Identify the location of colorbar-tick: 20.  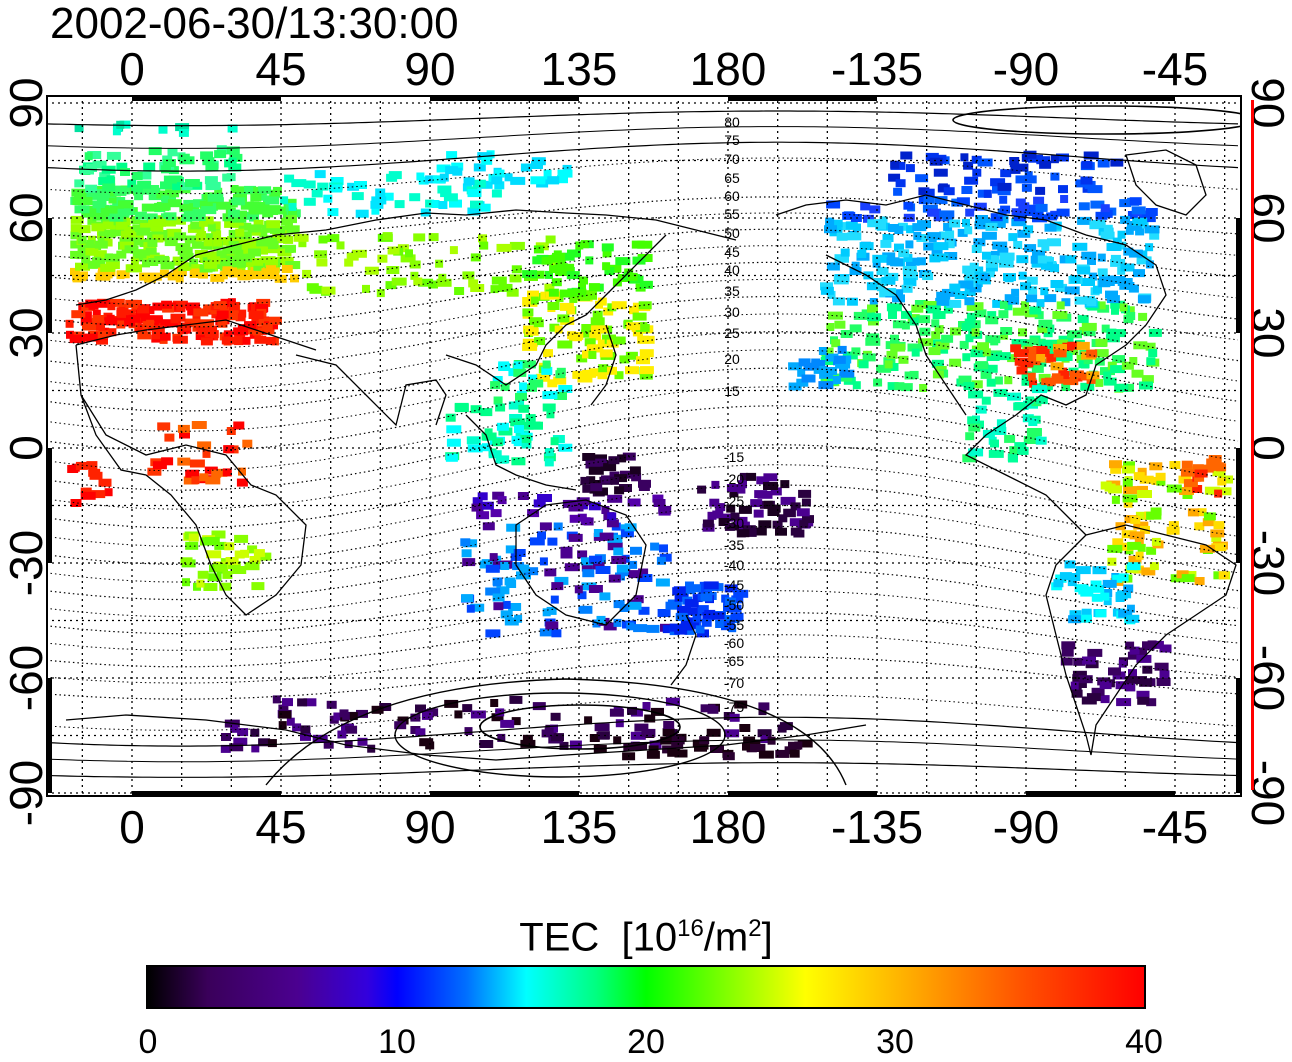
(646, 1042).